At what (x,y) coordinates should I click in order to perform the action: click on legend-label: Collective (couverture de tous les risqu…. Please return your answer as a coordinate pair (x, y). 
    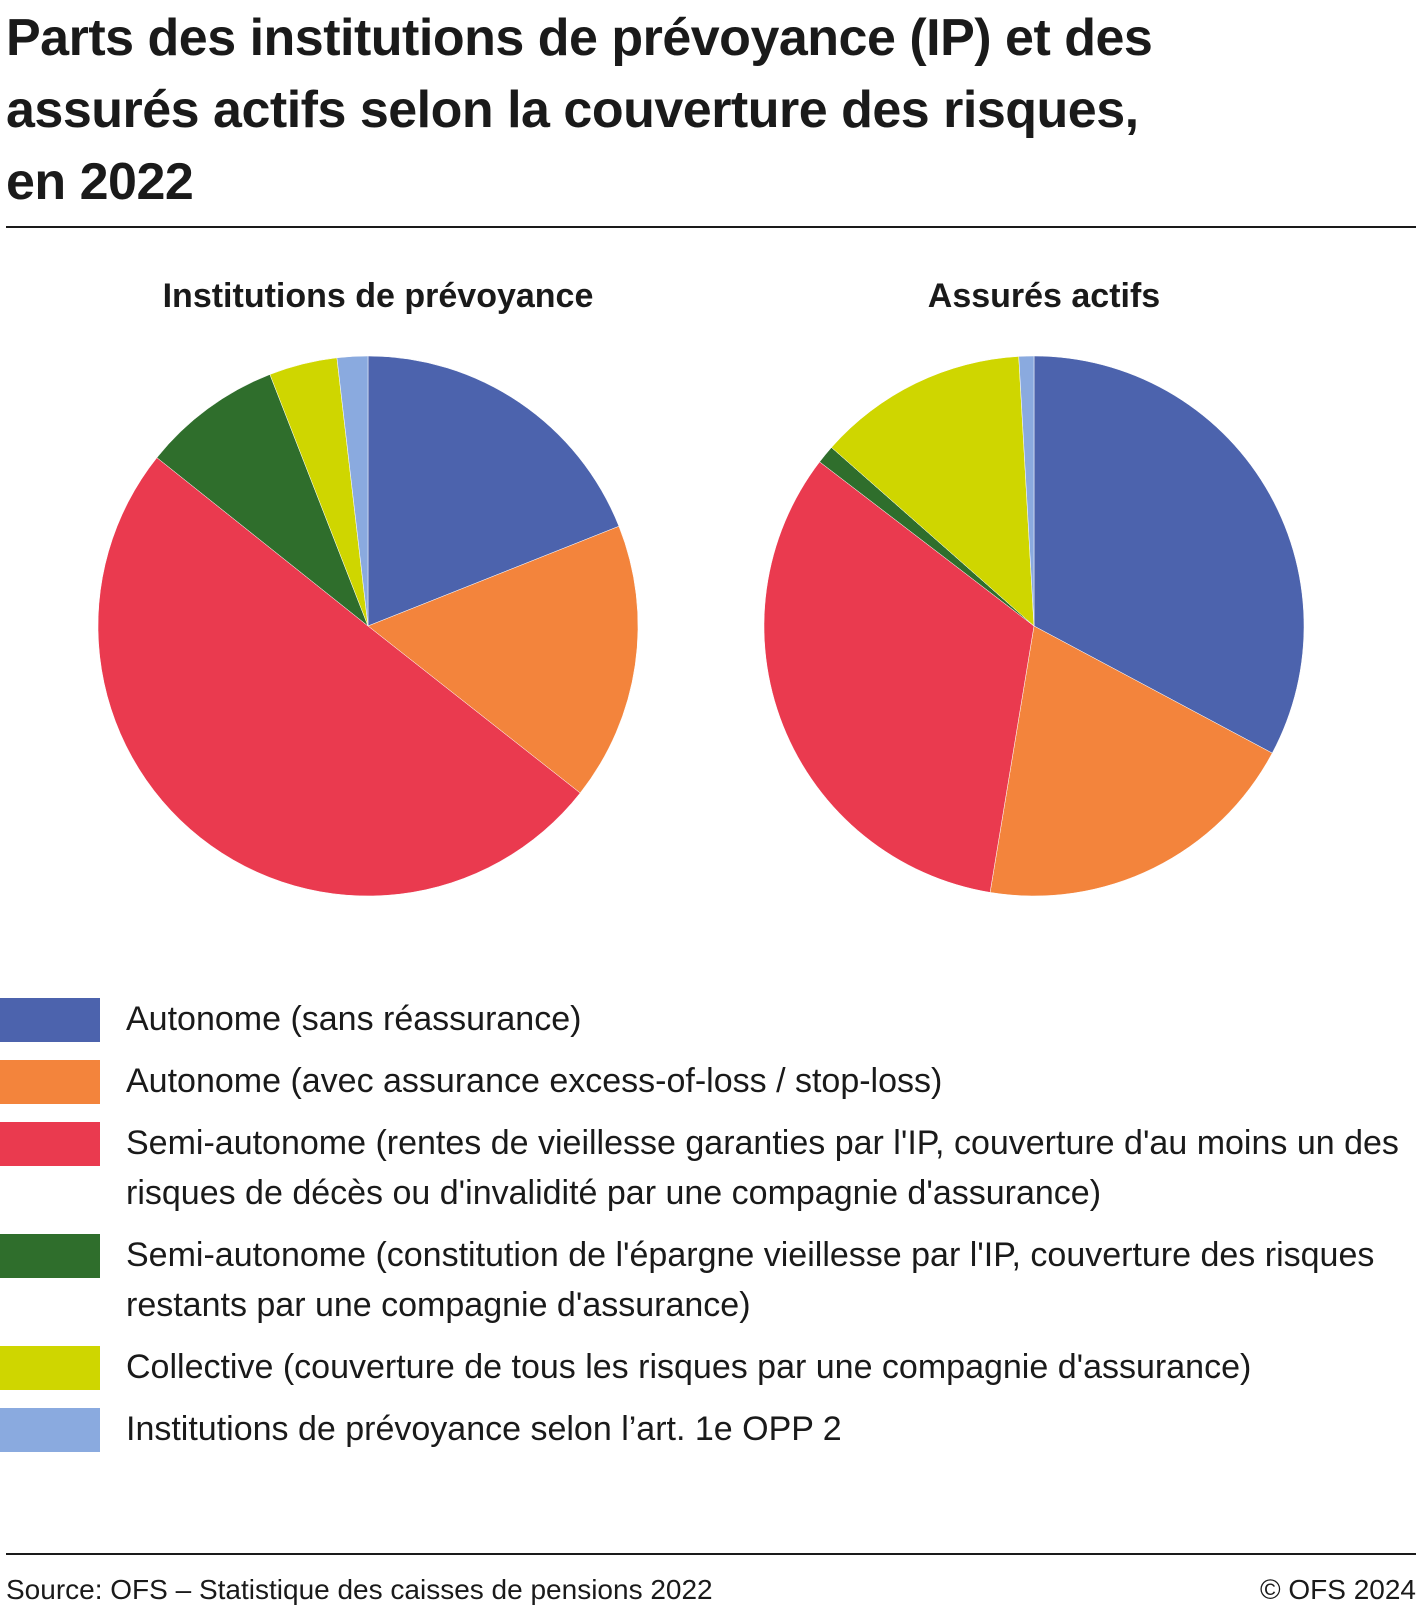
    Looking at the image, I should click on (689, 1367).